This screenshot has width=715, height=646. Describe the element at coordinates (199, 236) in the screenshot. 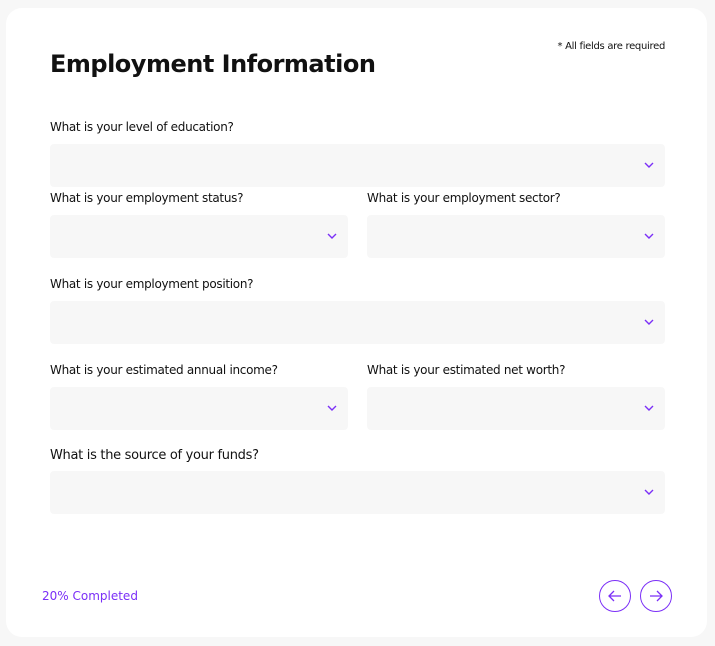

I see `employment-status-select` at that location.